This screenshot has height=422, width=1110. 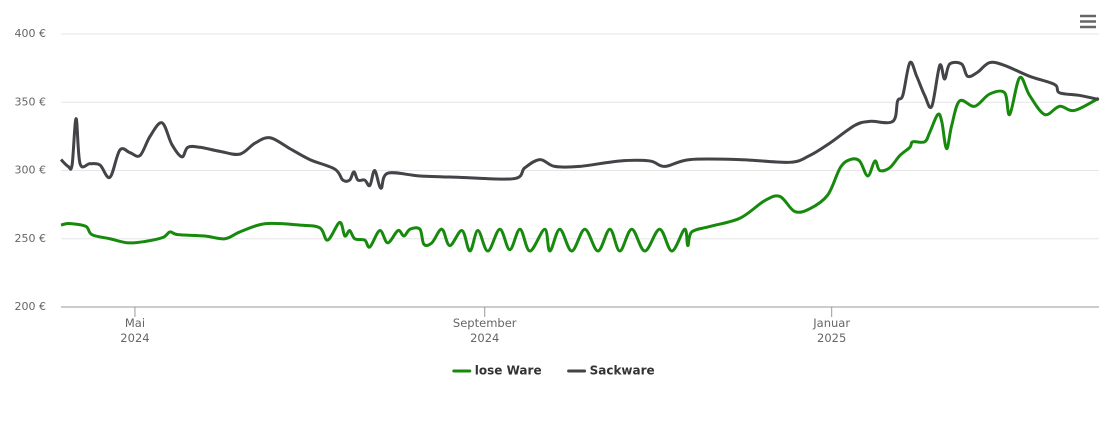 What do you see at coordinates (135, 330) in the screenshot?
I see `x-tick-label: Mai 2024` at bounding box center [135, 330].